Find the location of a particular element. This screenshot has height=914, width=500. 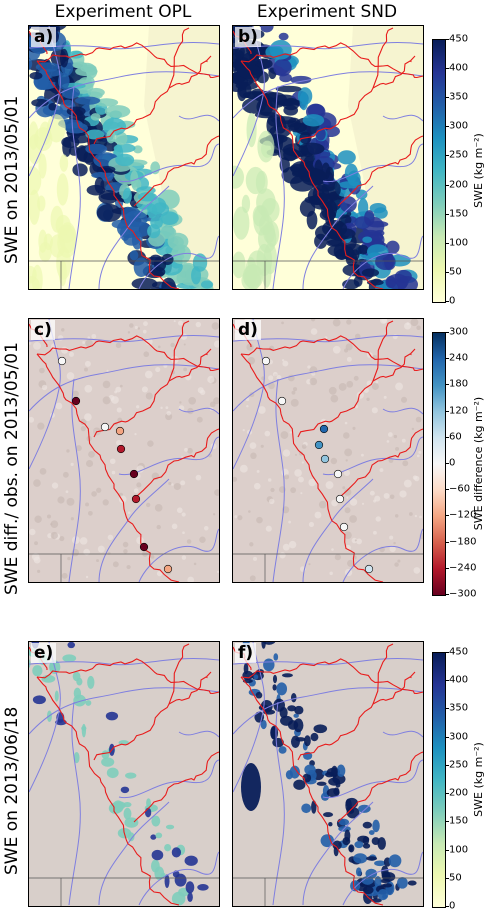

row-title-swe-diff: SWE diff./ obs. on 2013/05/01 is located at coordinates (12, 468).